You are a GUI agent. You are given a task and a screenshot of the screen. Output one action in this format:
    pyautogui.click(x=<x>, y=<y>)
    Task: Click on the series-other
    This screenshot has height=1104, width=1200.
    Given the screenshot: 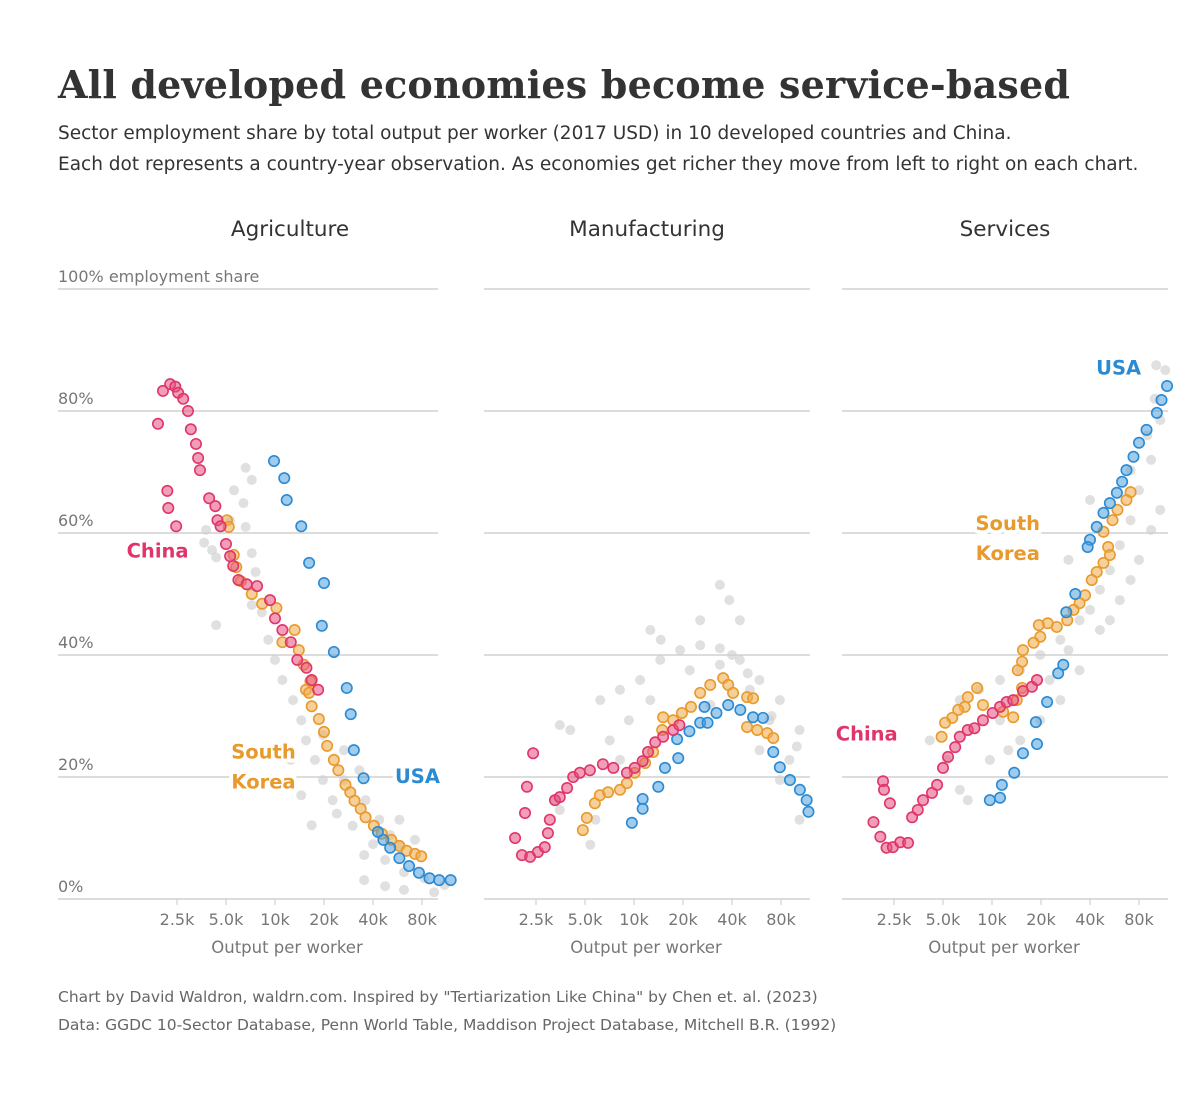 What is the action you would take?
    pyautogui.click(x=324, y=680)
    